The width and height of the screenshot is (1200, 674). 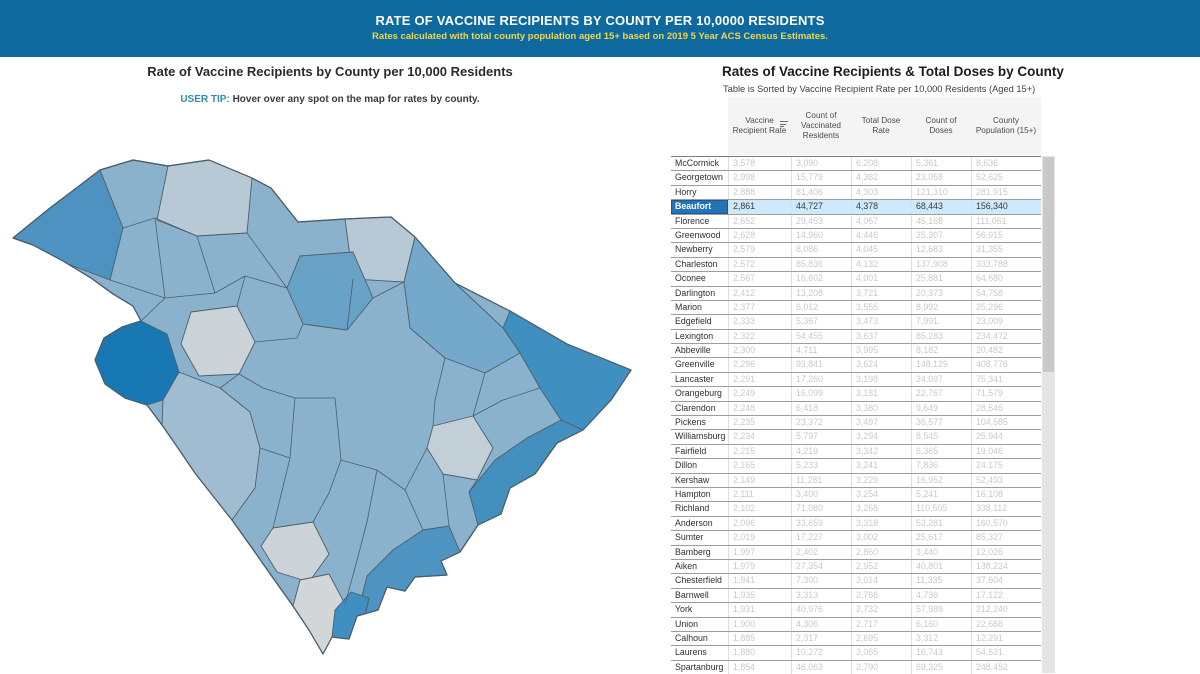 I want to click on value-cell: 5,361, so click(x=941, y=164).